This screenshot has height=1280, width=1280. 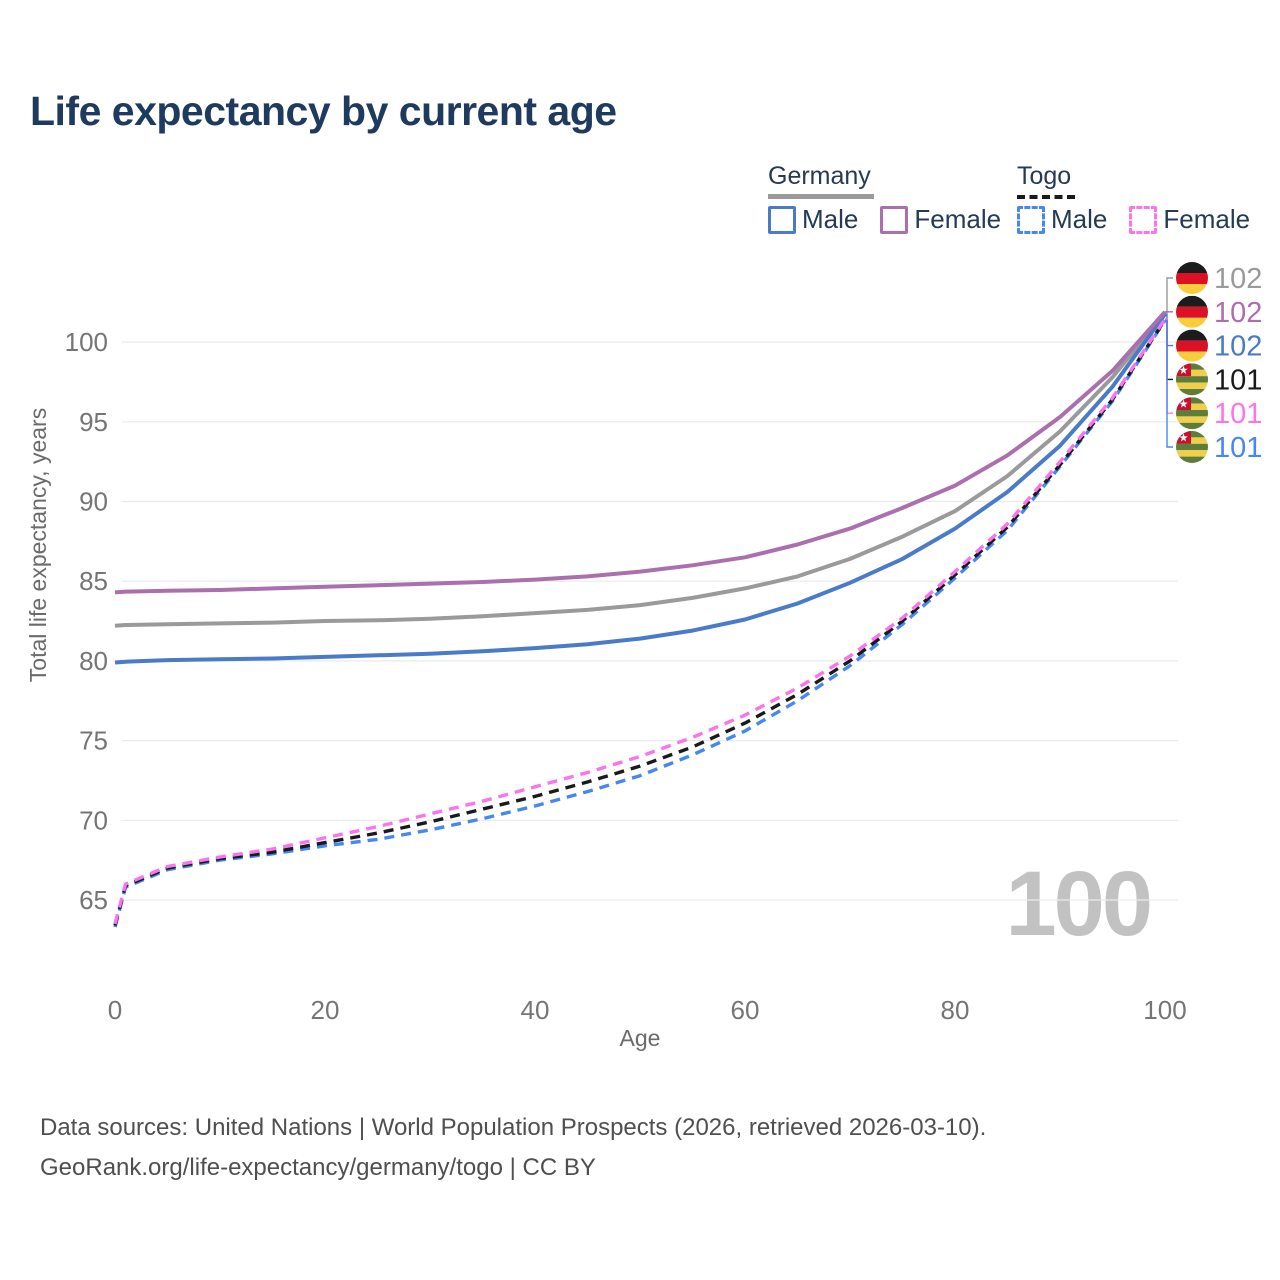 What do you see at coordinates (86, 342) in the screenshot?
I see `y-tick-label-100: 100` at bounding box center [86, 342].